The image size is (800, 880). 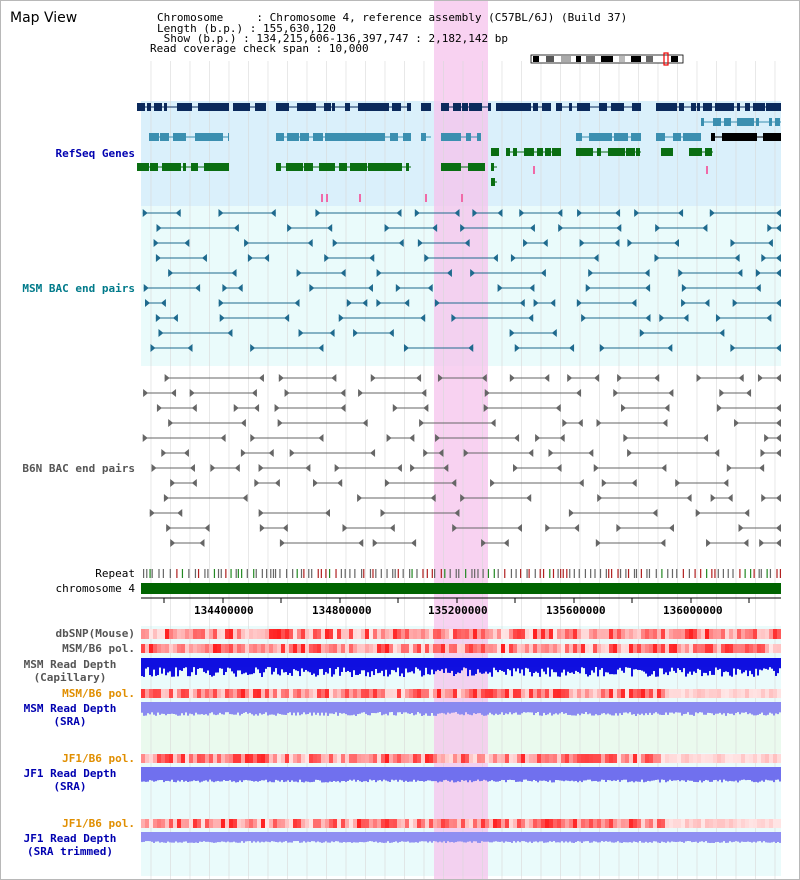 I want to click on track-label-jf1-b6-pol-1: JF1/B6 pol., so click(x=98, y=758).